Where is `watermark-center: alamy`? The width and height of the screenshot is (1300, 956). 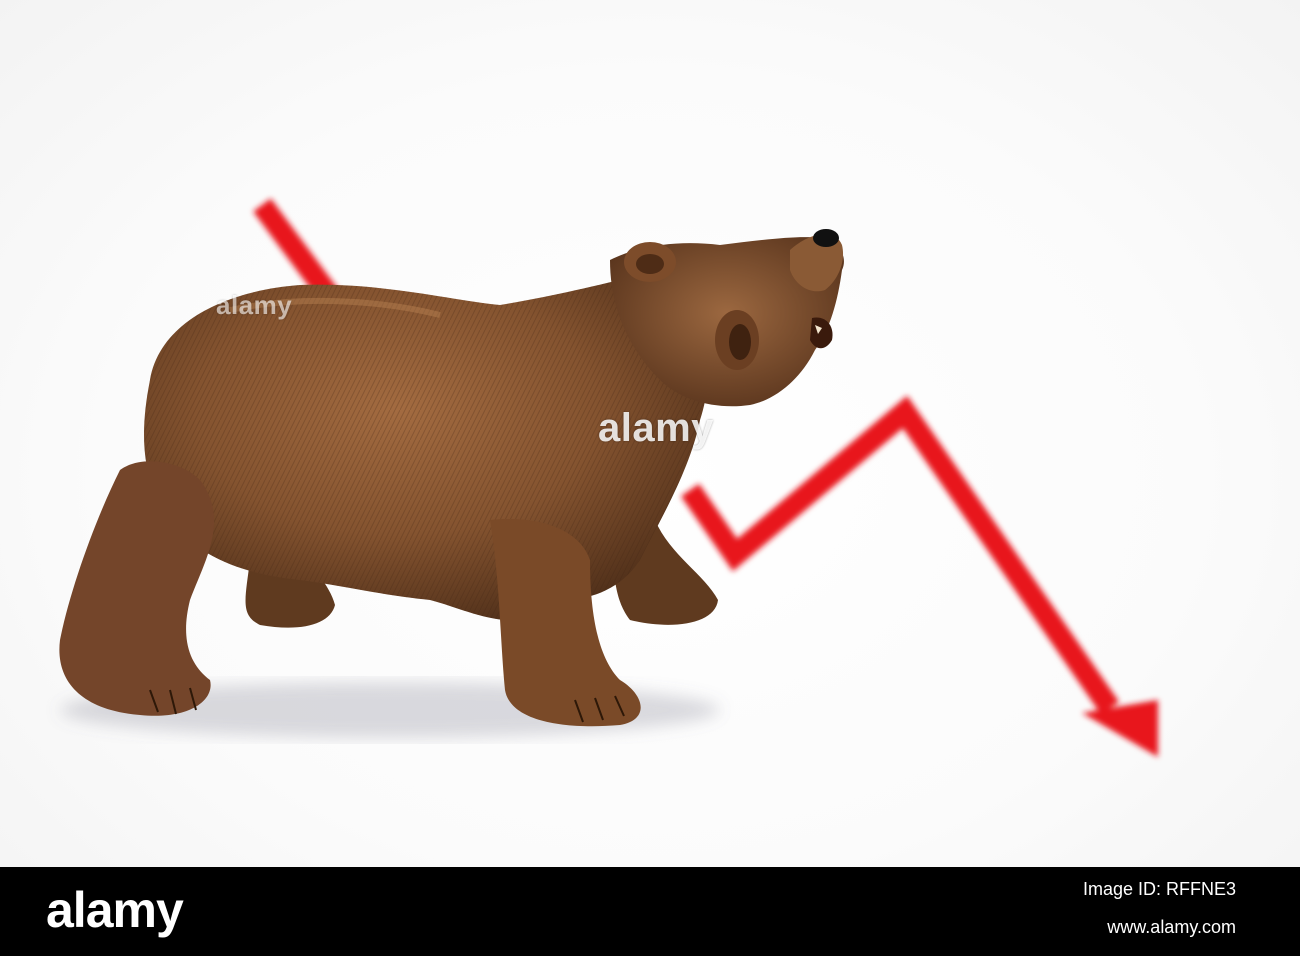
watermark-center: alamy is located at coordinates (656, 428).